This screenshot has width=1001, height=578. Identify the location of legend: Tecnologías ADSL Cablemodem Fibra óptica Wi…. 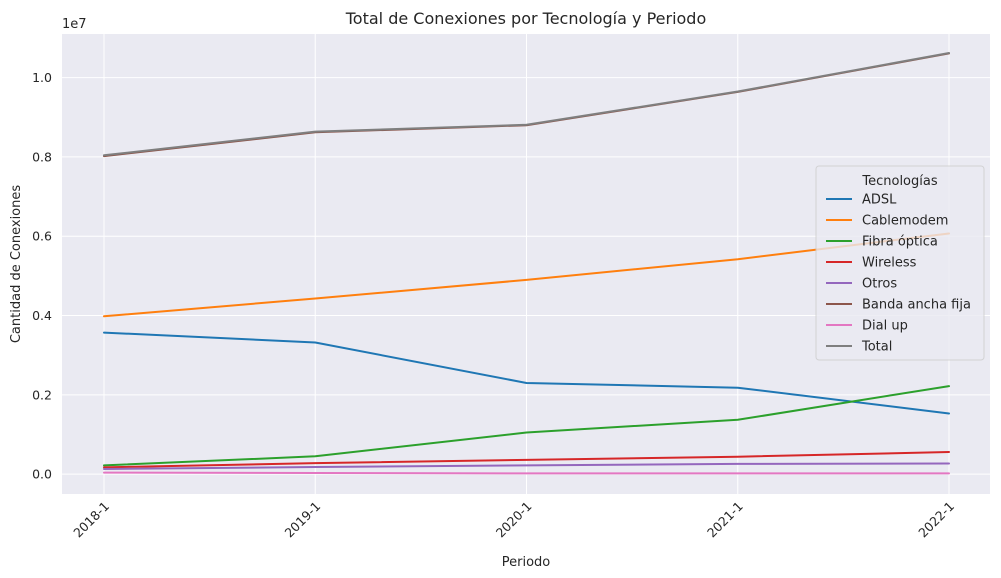
(900, 263).